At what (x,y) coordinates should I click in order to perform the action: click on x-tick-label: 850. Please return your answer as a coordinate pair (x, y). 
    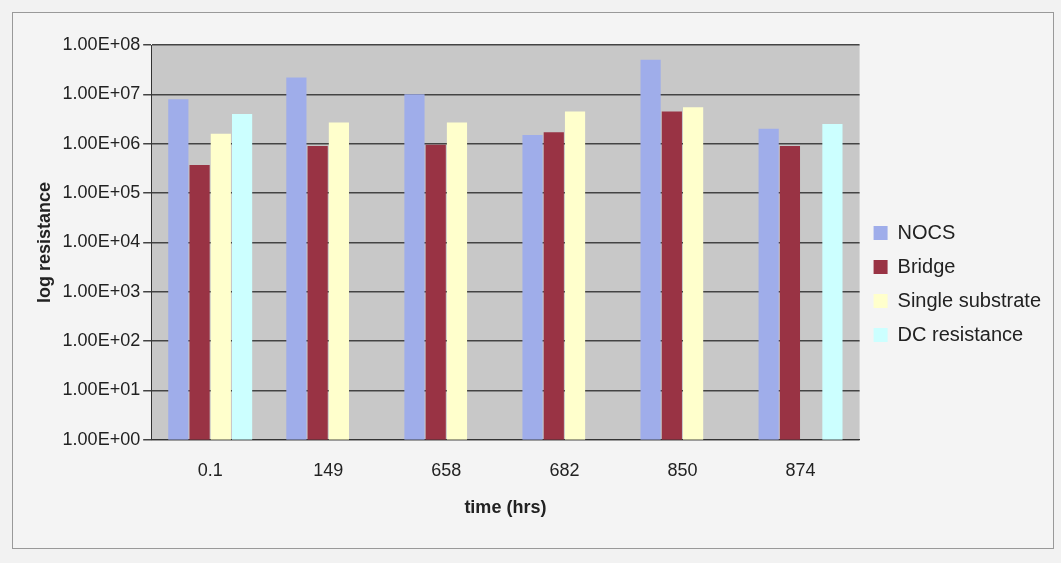
    Looking at the image, I should click on (682, 469).